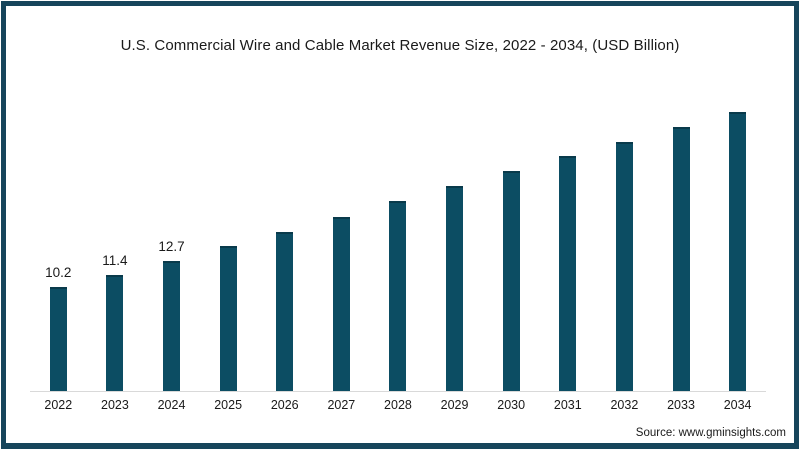 The width and height of the screenshot is (800, 450). What do you see at coordinates (171, 405) in the screenshot?
I see `x-axis-tick-label: 2024` at bounding box center [171, 405].